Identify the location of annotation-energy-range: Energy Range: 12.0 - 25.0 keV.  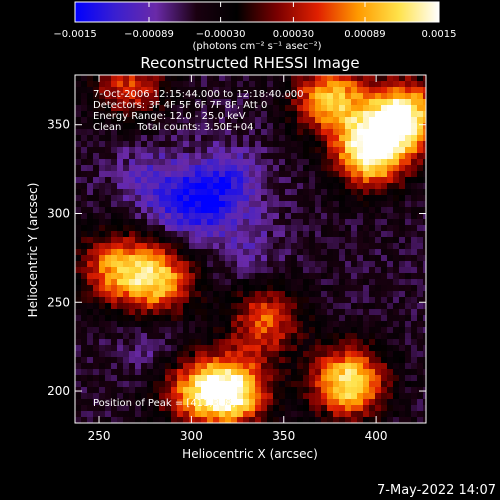
(169, 116).